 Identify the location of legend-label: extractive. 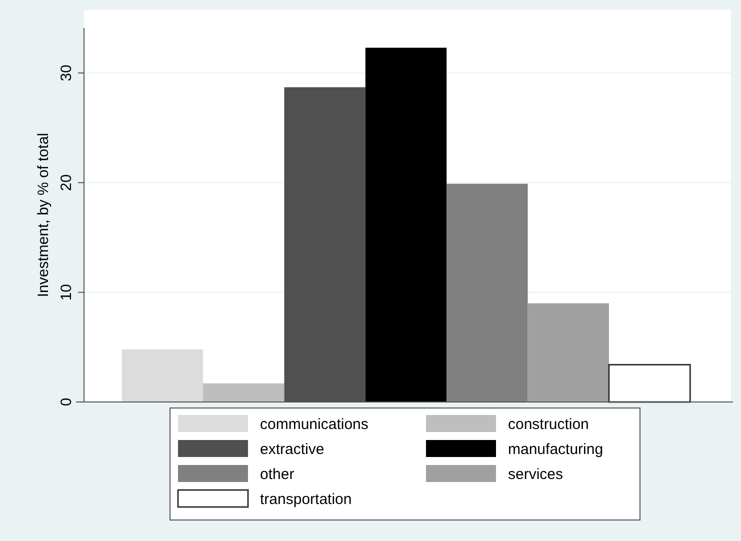
(292, 449).